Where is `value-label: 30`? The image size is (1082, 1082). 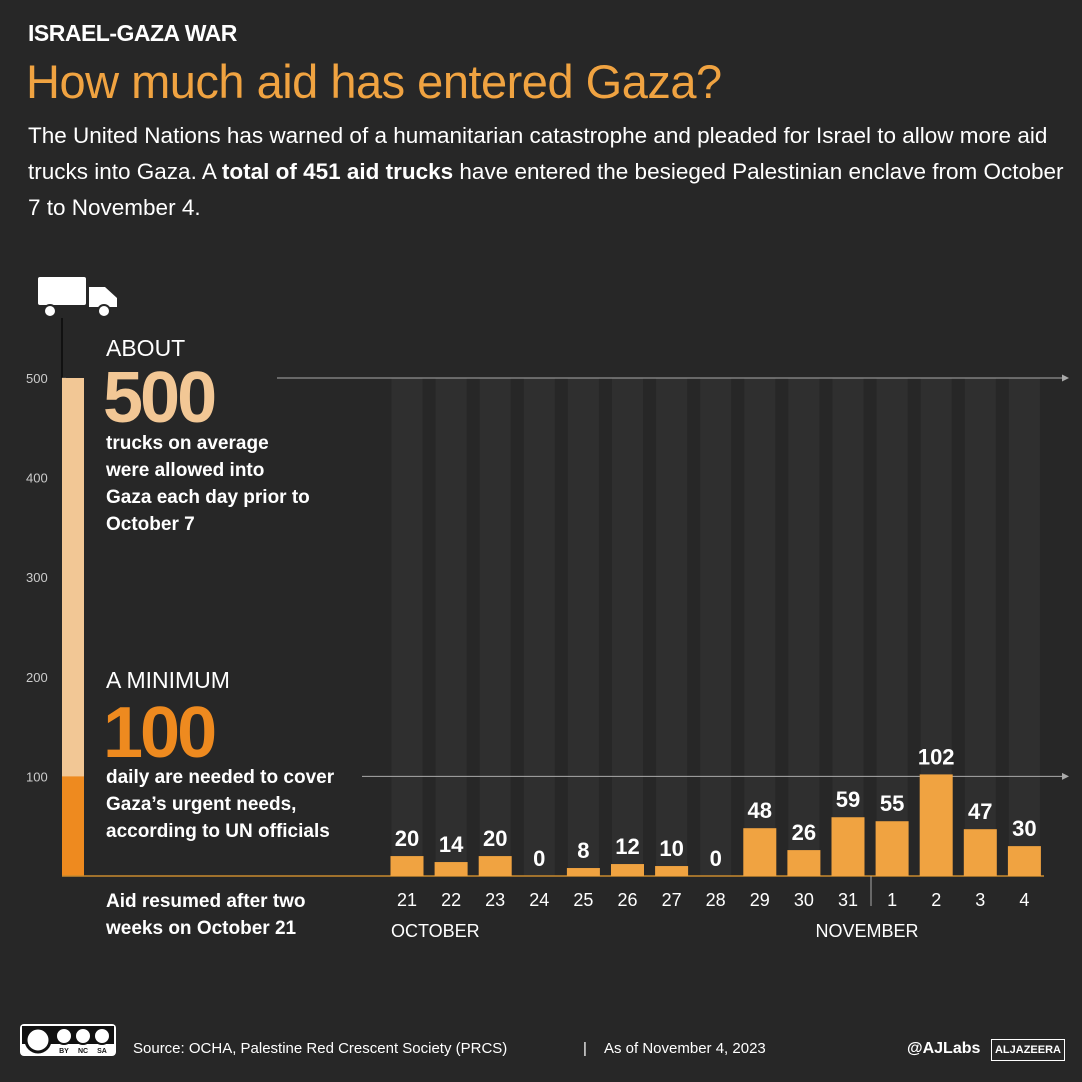
value-label: 30 is located at coordinates (1024, 828).